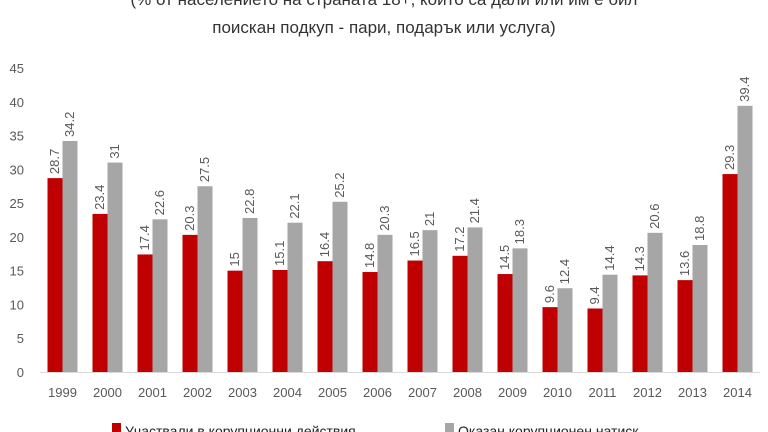 This screenshot has width=768, height=432. Describe the element at coordinates (197, 392) in the screenshot. I see `x-tick-label: 2002` at that location.